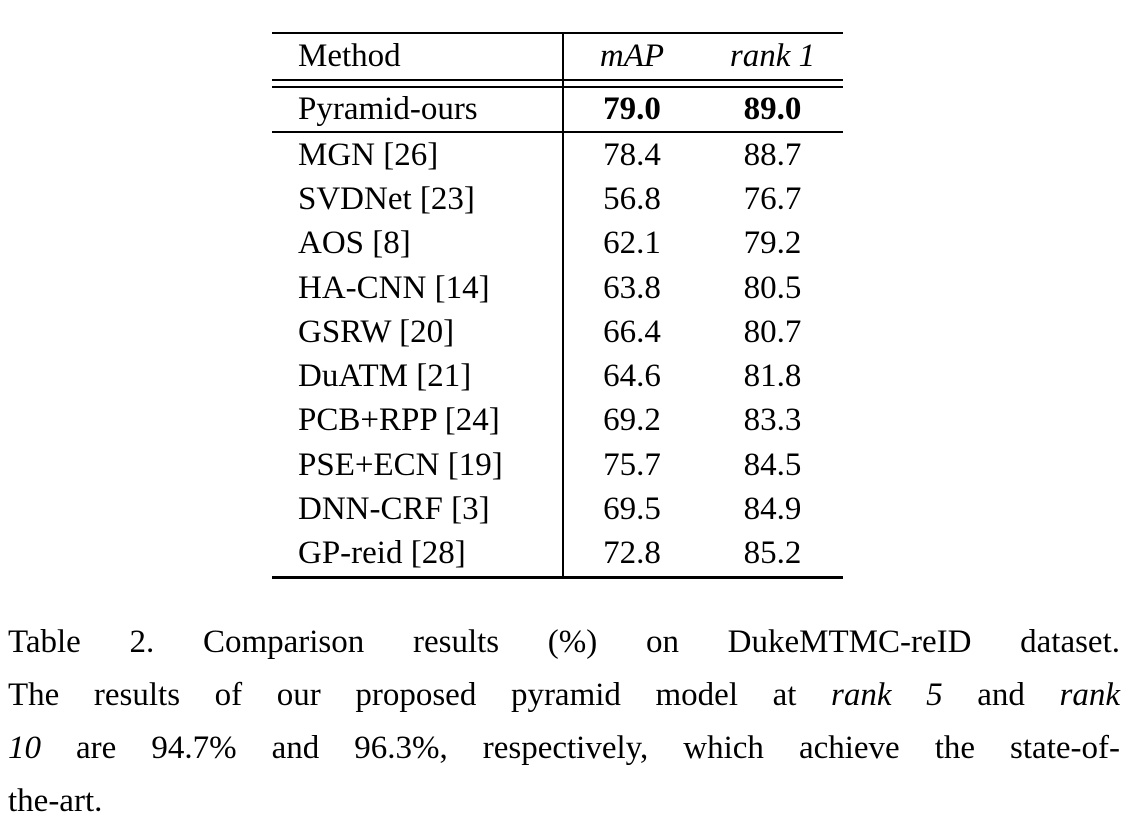  I want to click on table-row: PCB+RPP [24] 69.2 83.3, so click(557, 421).